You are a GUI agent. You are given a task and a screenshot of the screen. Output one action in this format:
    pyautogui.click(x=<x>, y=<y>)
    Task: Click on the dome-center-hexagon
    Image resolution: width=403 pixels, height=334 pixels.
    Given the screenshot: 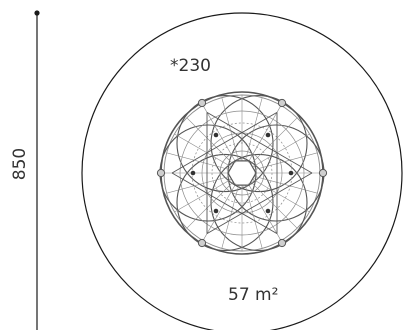 What is the action you would take?
    pyautogui.click(x=242, y=173)
    